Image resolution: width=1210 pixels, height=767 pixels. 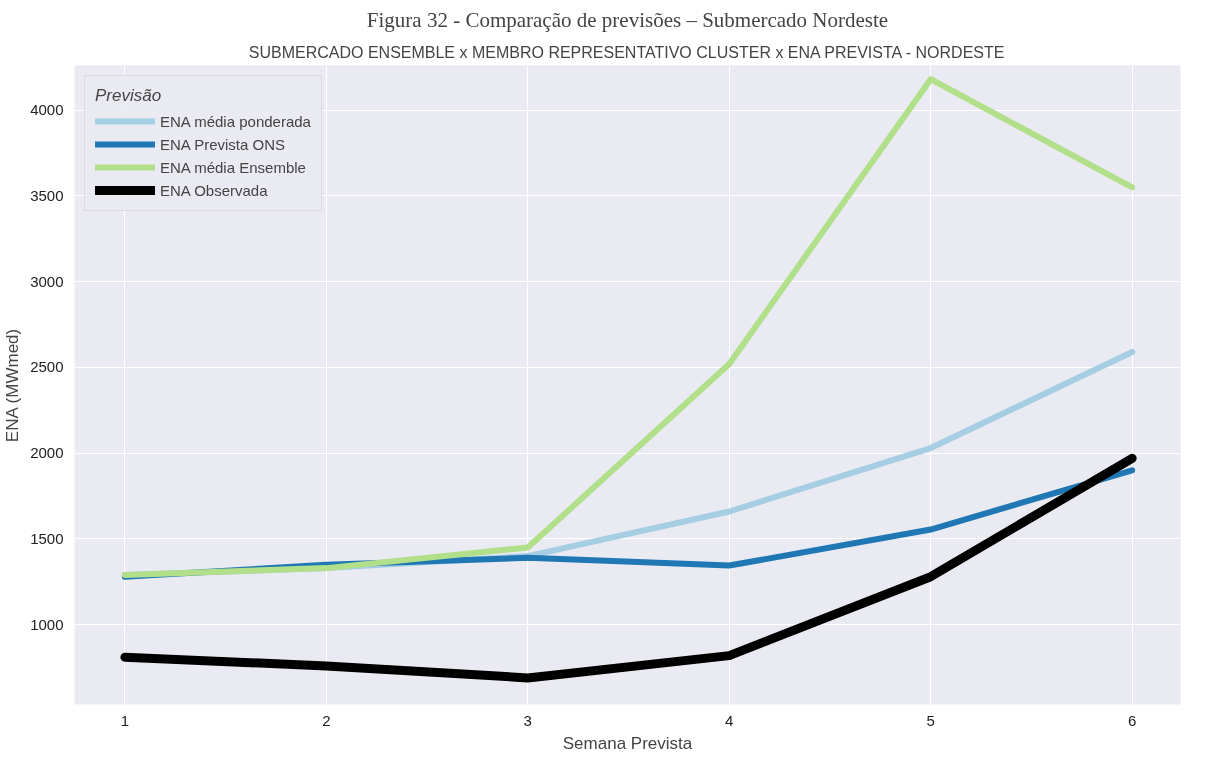 What do you see at coordinates (1132, 720) in the screenshot?
I see `x-tick-label: 6` at bounding box center [1132, 720].